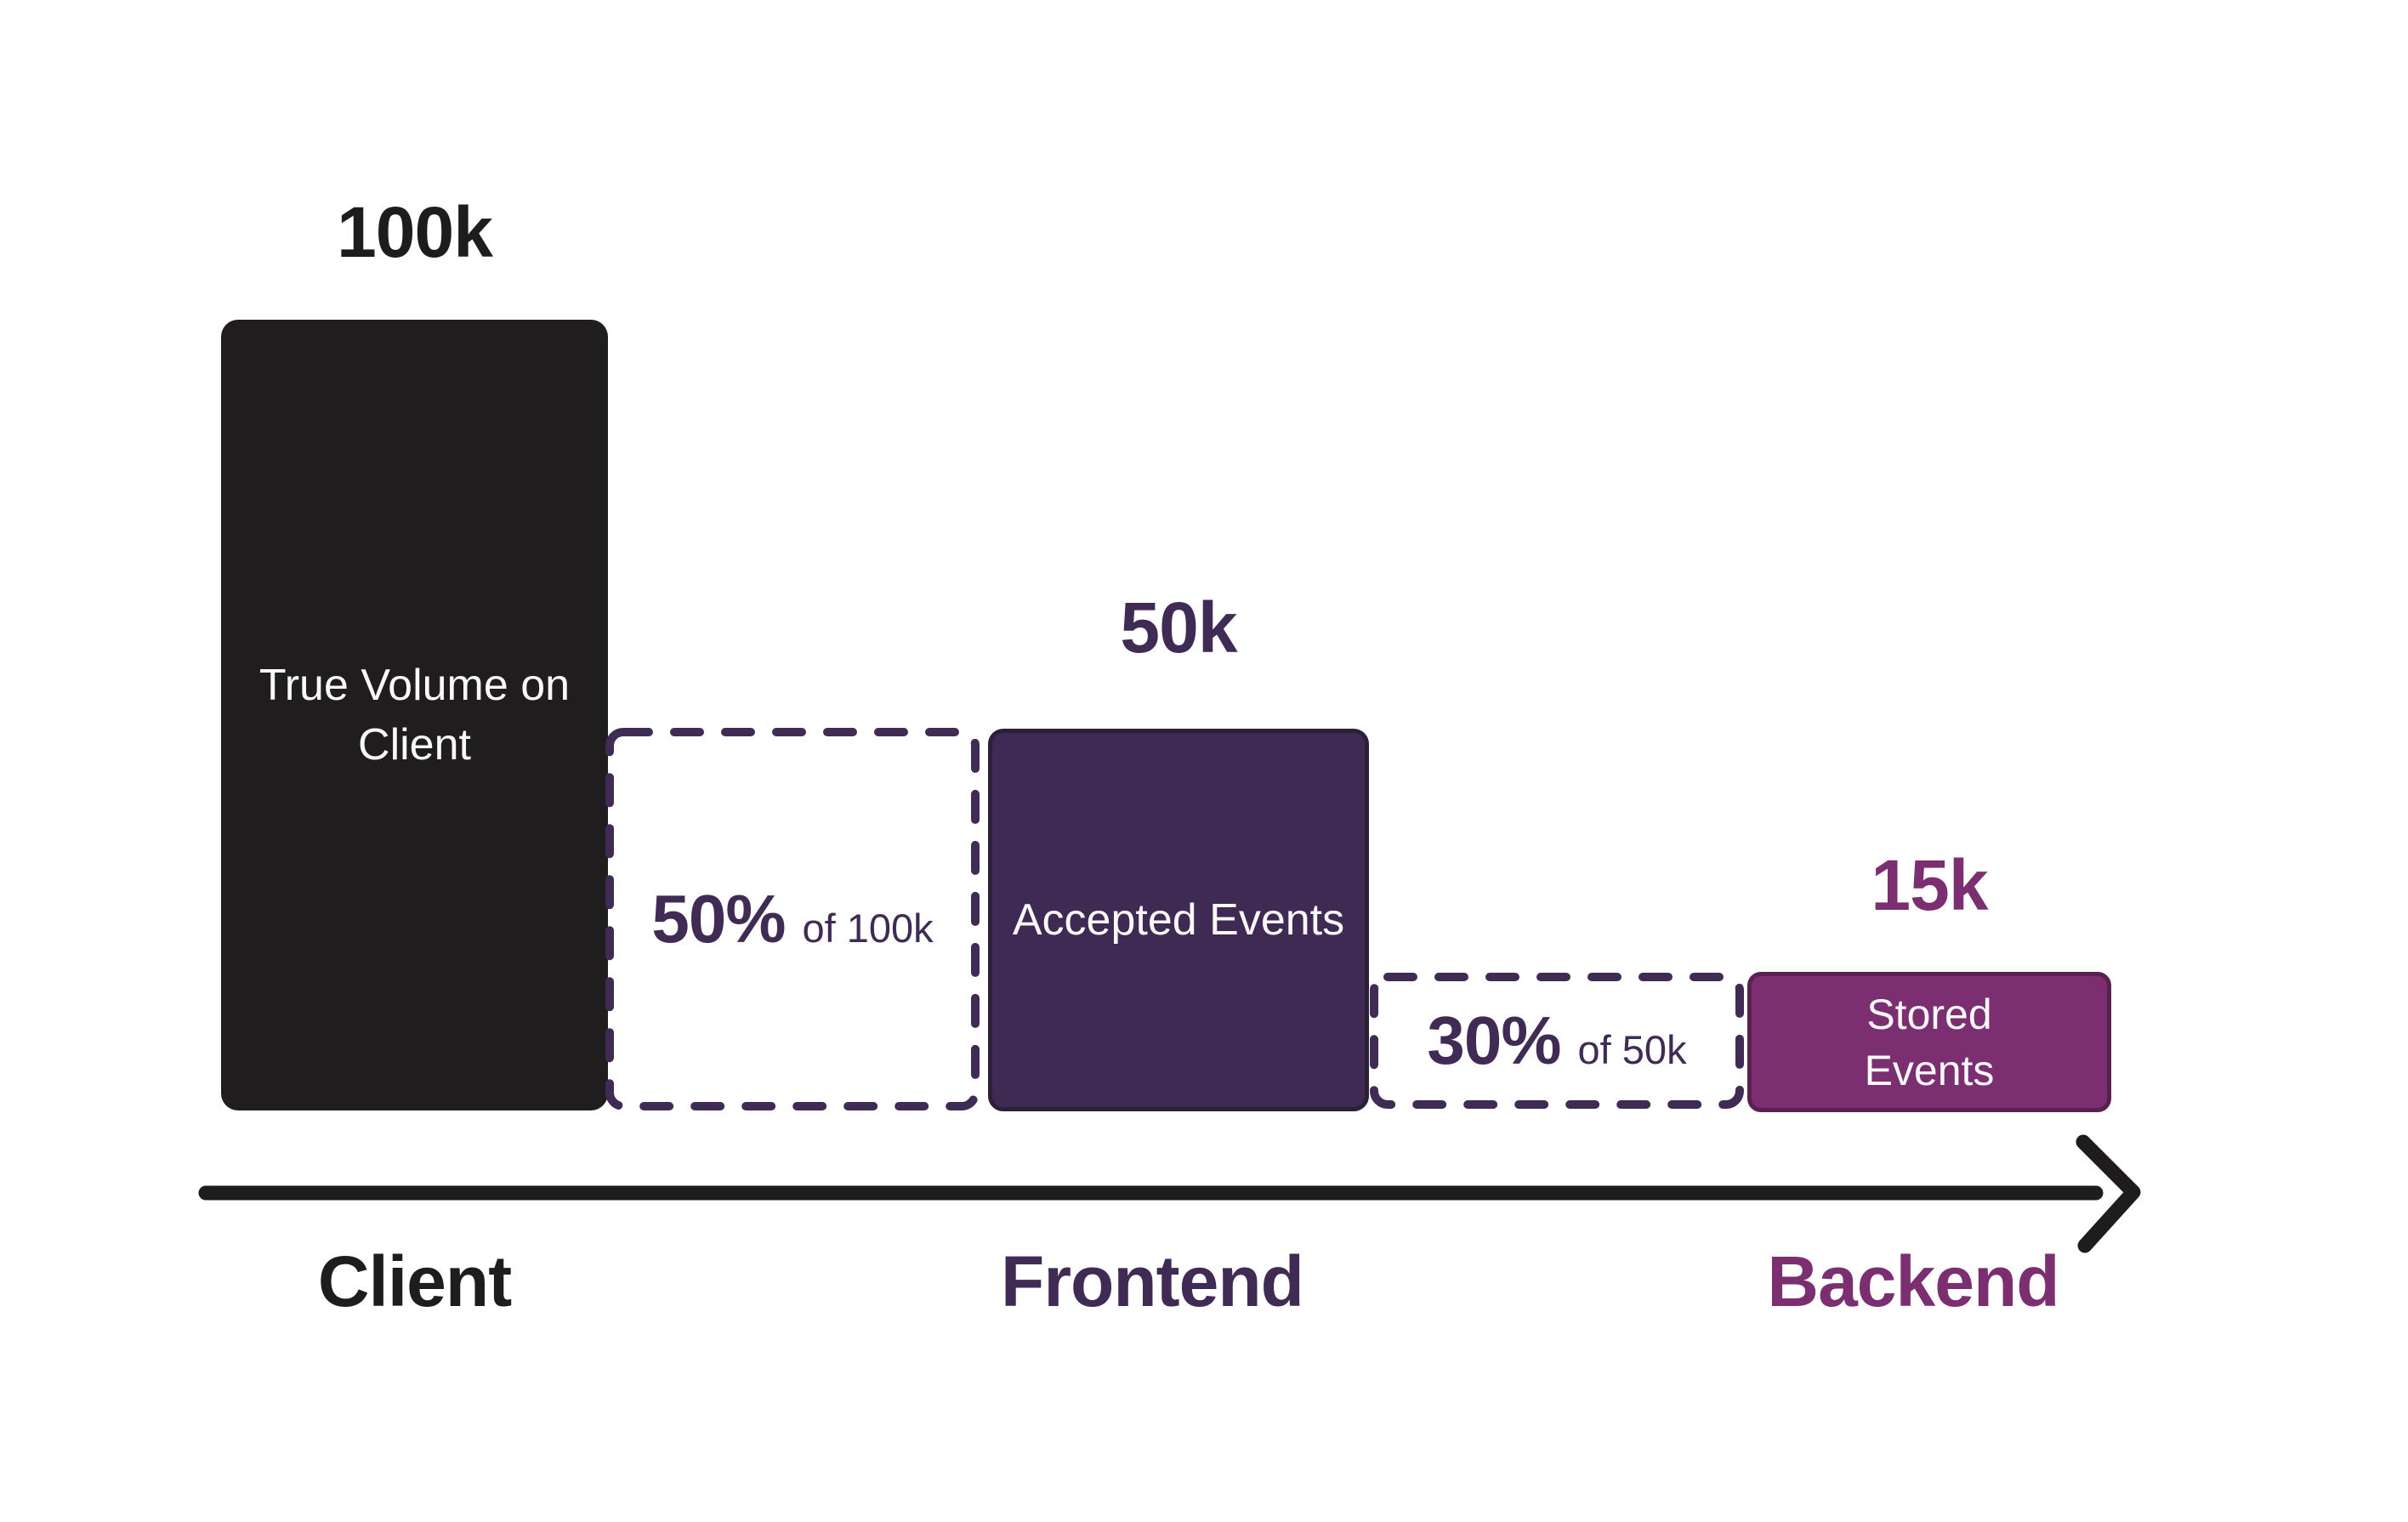 The width and height of the screenshot is (2408, 1522). What do you see at coordinates (1178, 627) in the screenshot?
I see `frontend-value-label: 50k` at bounding box center [1178, 627].